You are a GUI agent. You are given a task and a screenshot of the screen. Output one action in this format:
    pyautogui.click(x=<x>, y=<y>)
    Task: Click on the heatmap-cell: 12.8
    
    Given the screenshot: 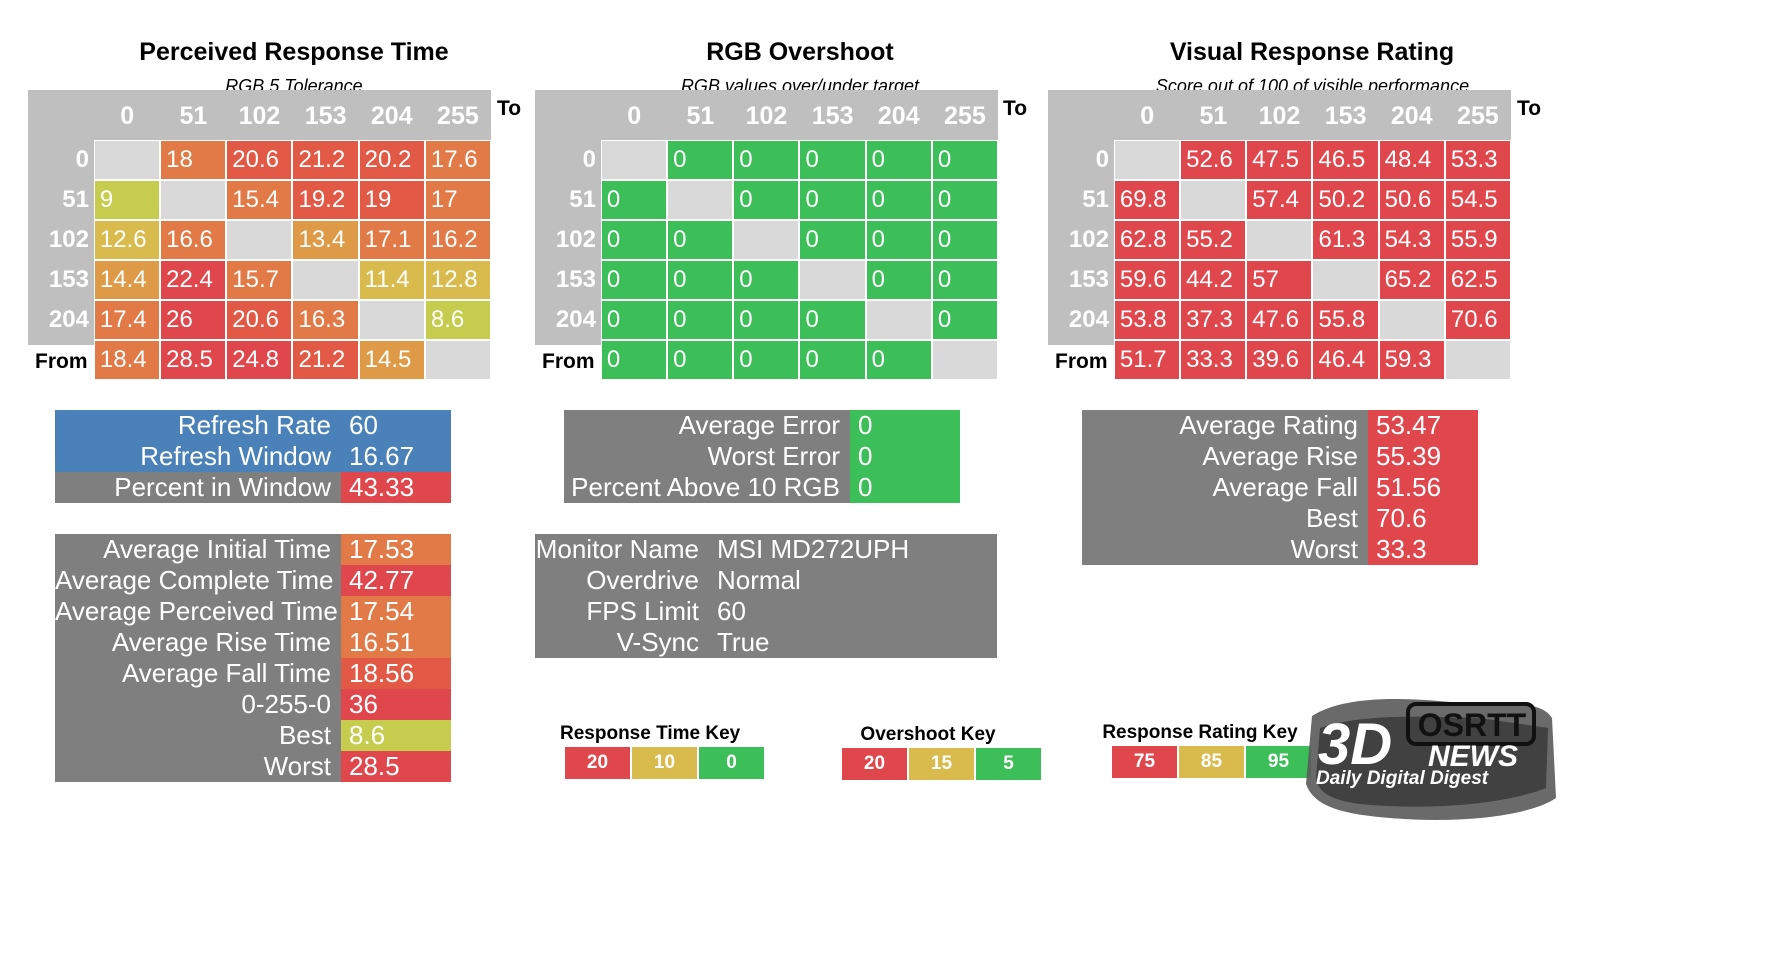 What is the action you would take?
    pyautogui.click(x=458, y=280)
    